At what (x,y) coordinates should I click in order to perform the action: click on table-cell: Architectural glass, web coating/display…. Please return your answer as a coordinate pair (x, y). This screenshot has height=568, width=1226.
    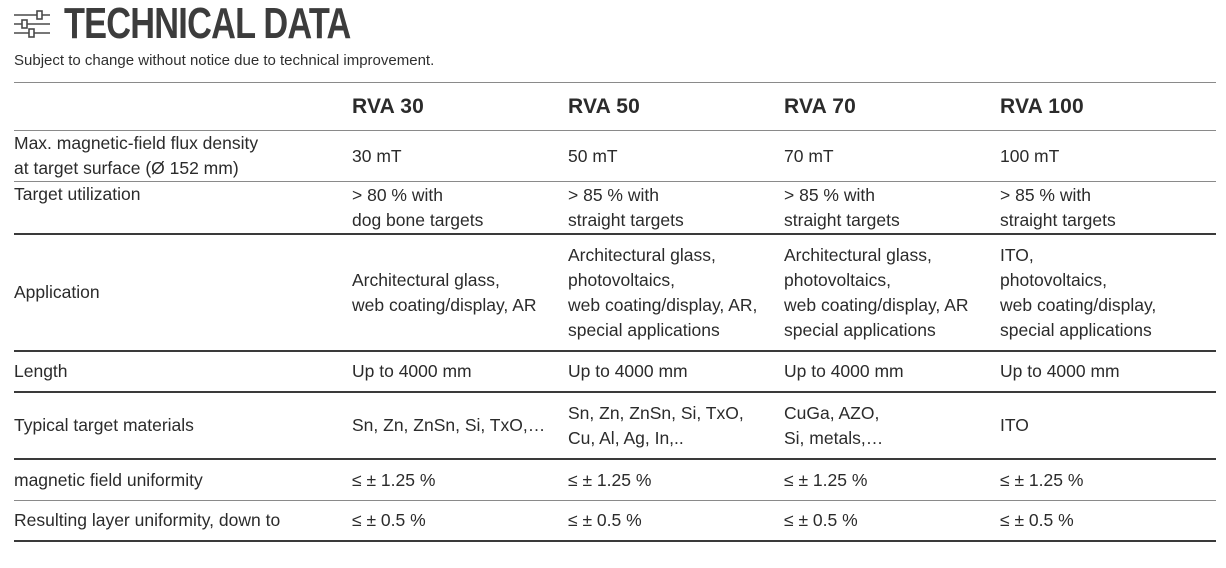
    Looking at the image, I should click on (460, 292).